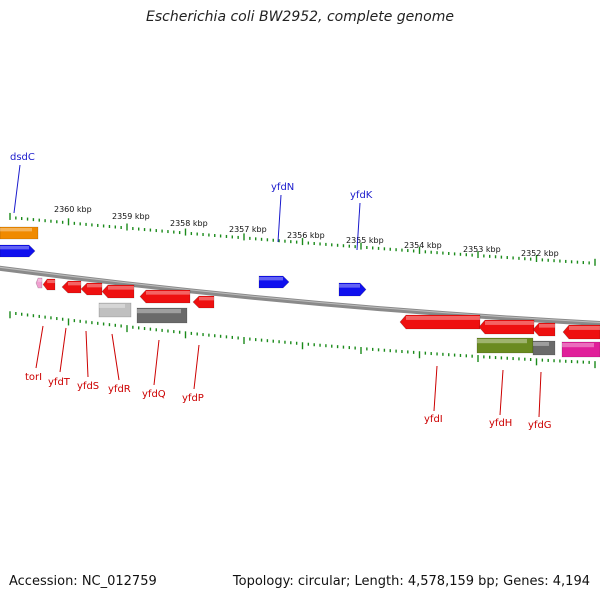  I want to click on gene-label-forward: yfdK, so click(361, 195).